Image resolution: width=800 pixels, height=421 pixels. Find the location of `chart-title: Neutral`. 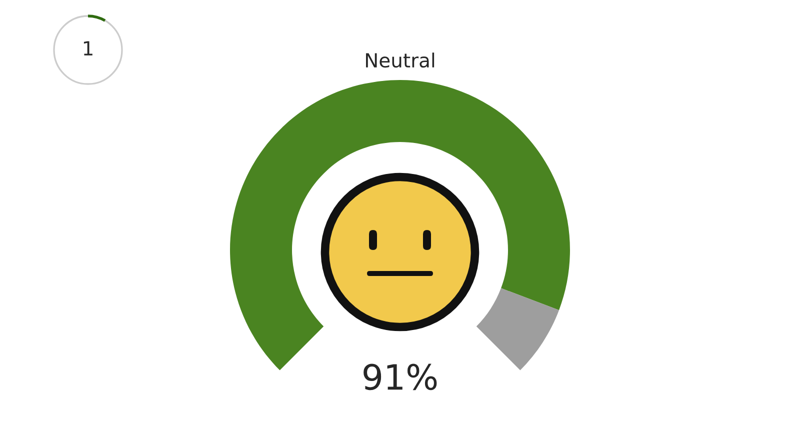

chart-title: Neutral is located at coordinates (400, 60).